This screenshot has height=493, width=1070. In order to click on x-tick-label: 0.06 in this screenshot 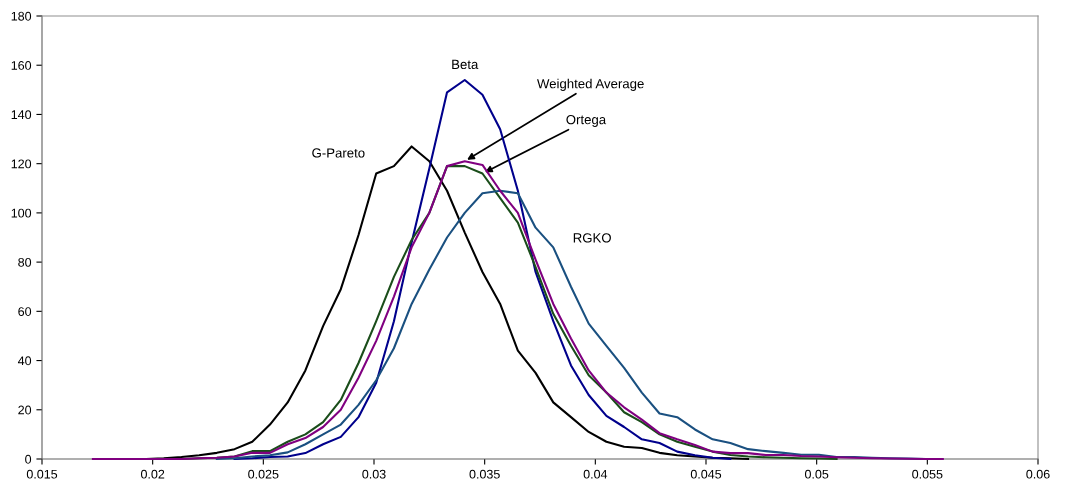, I will do `click(1038, 474)`.